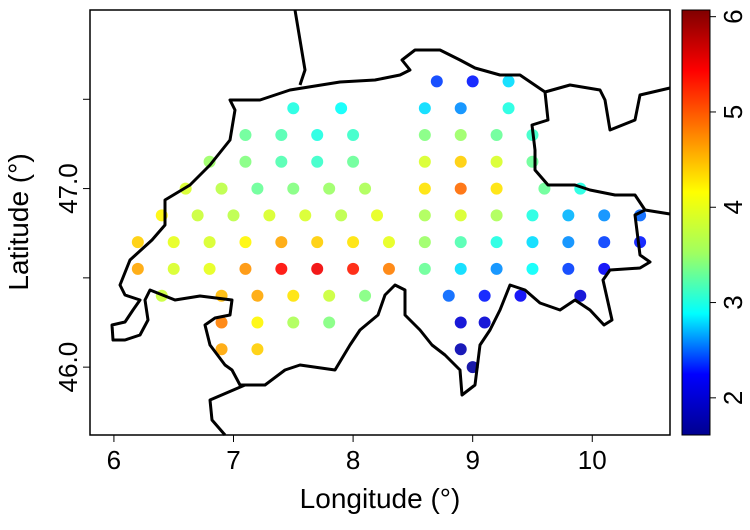 This screenshot has height=530, width=750. Describe the element at coordinates (68, 188) in the screenshot. I see `y-tick-label: 47.0` at that location.